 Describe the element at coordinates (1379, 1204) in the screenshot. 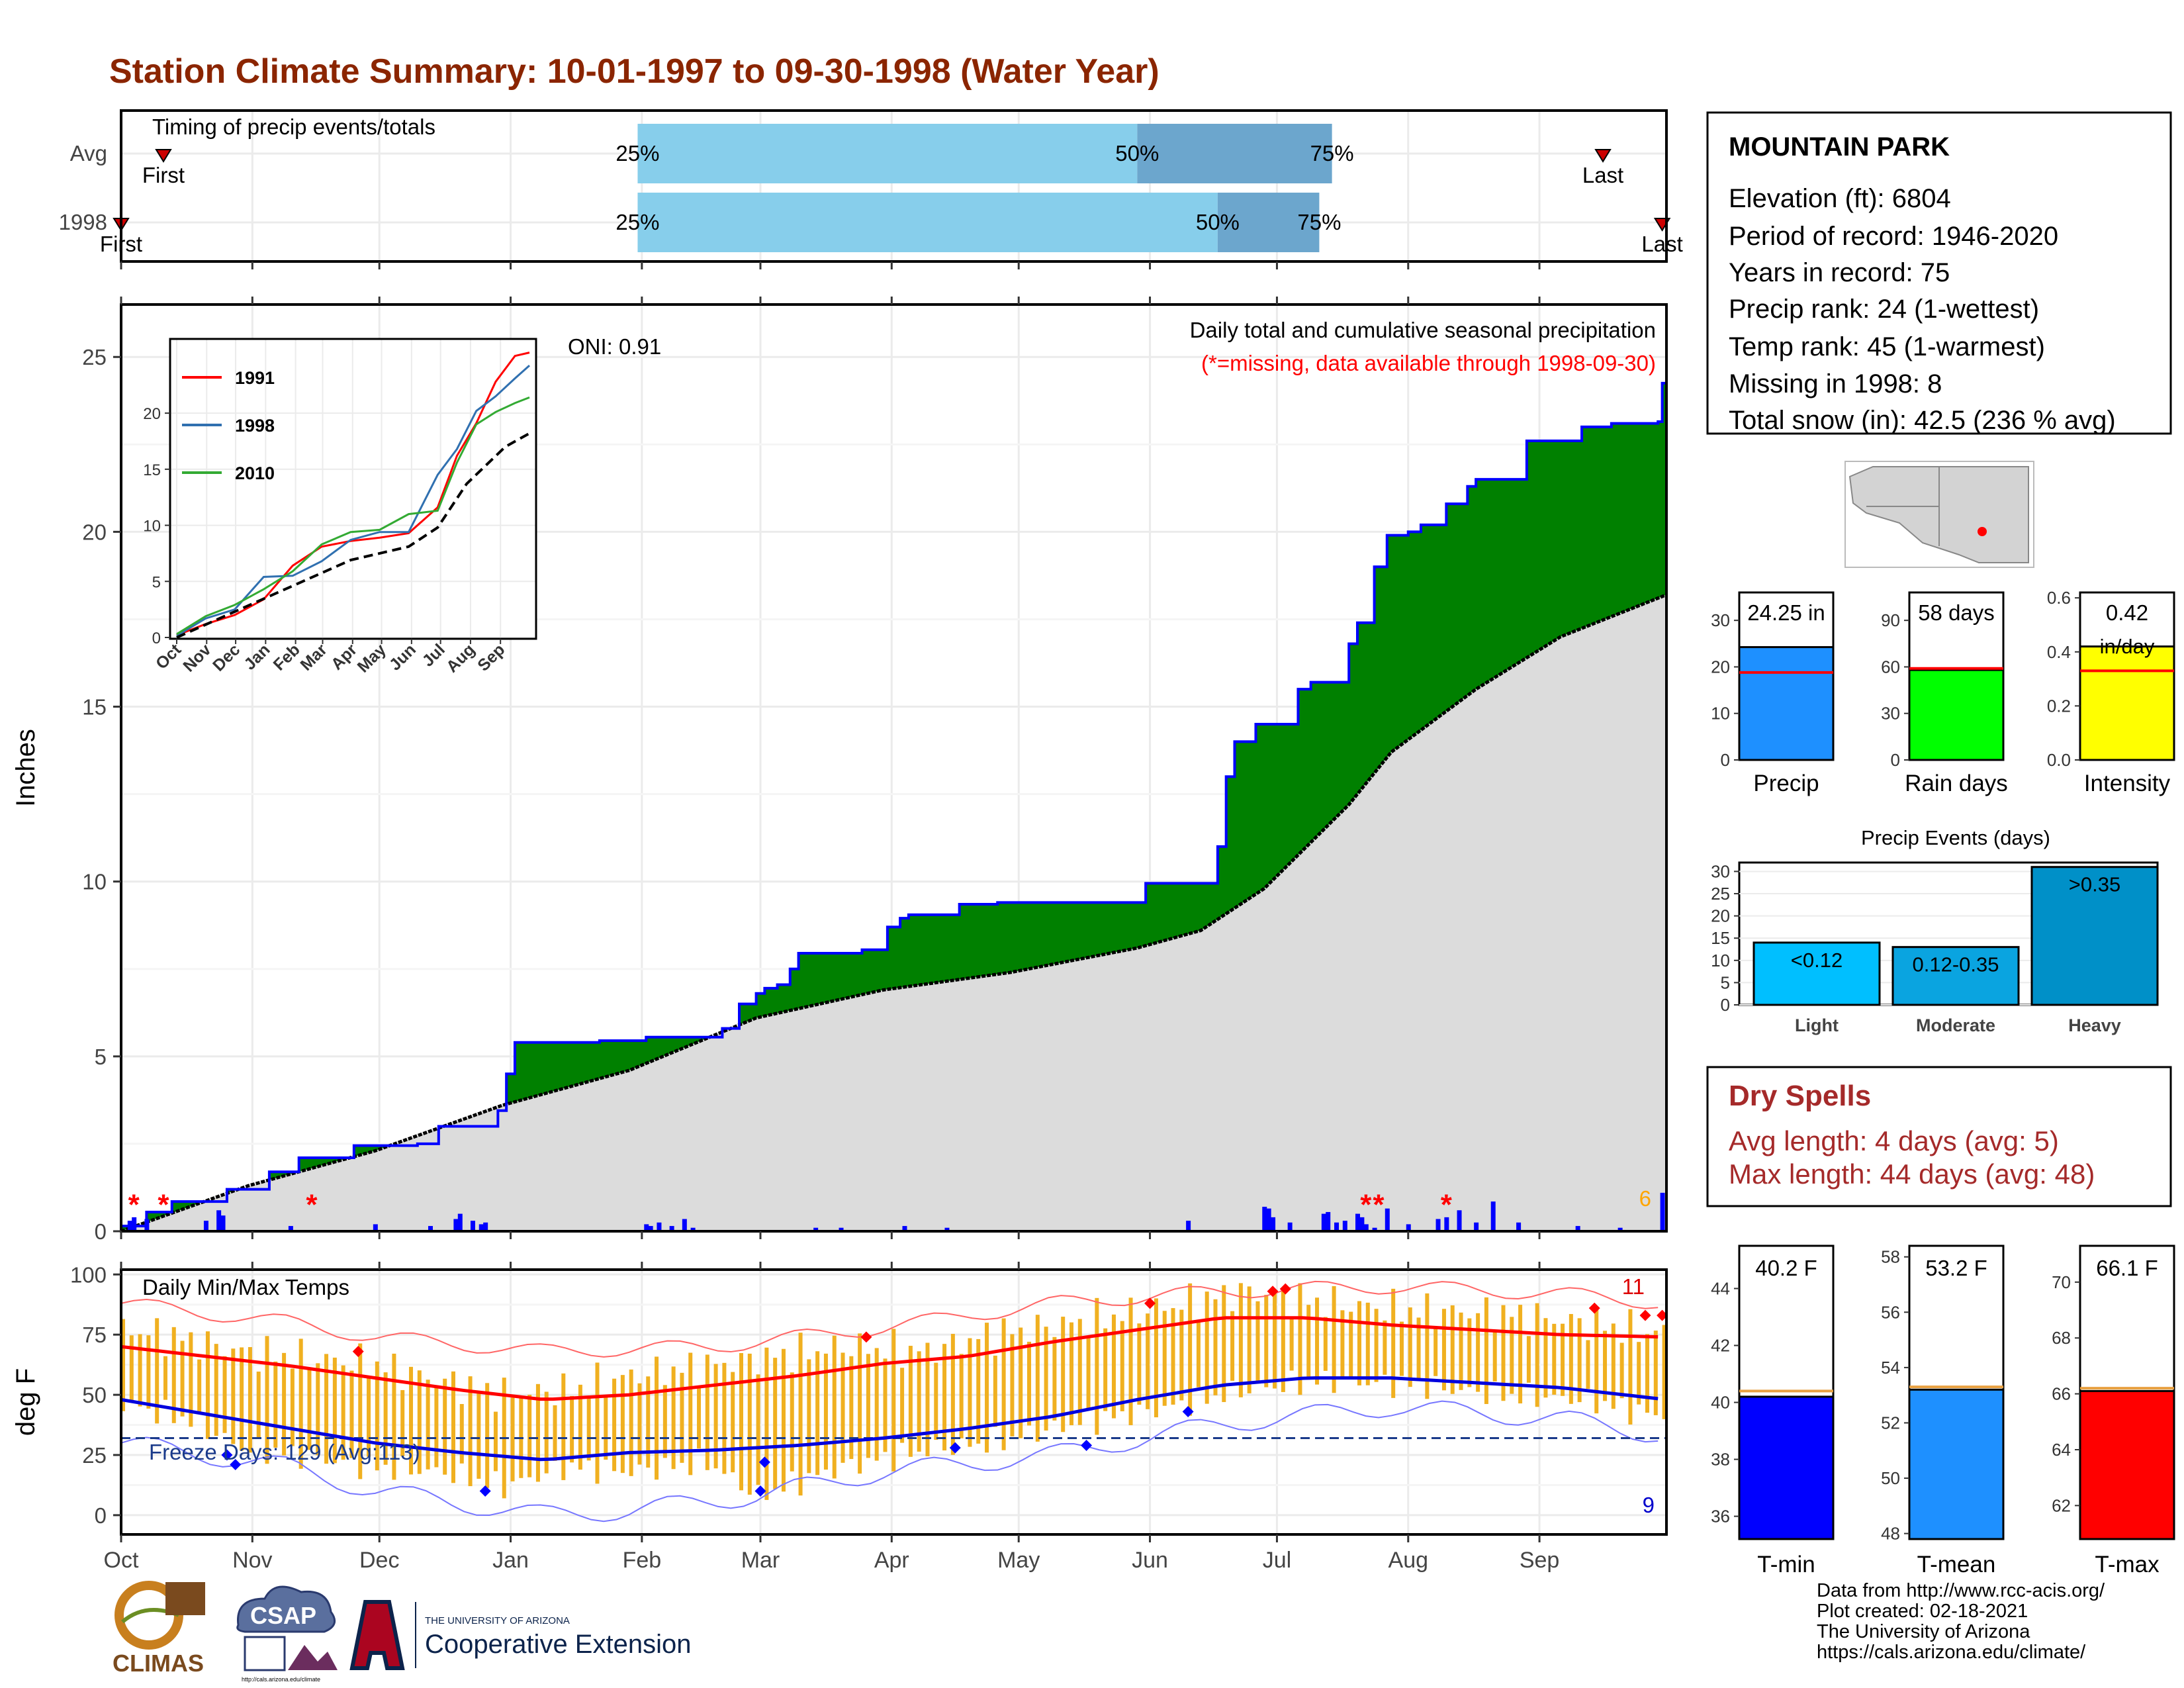

I see `missing-day-marker: *` at that location.